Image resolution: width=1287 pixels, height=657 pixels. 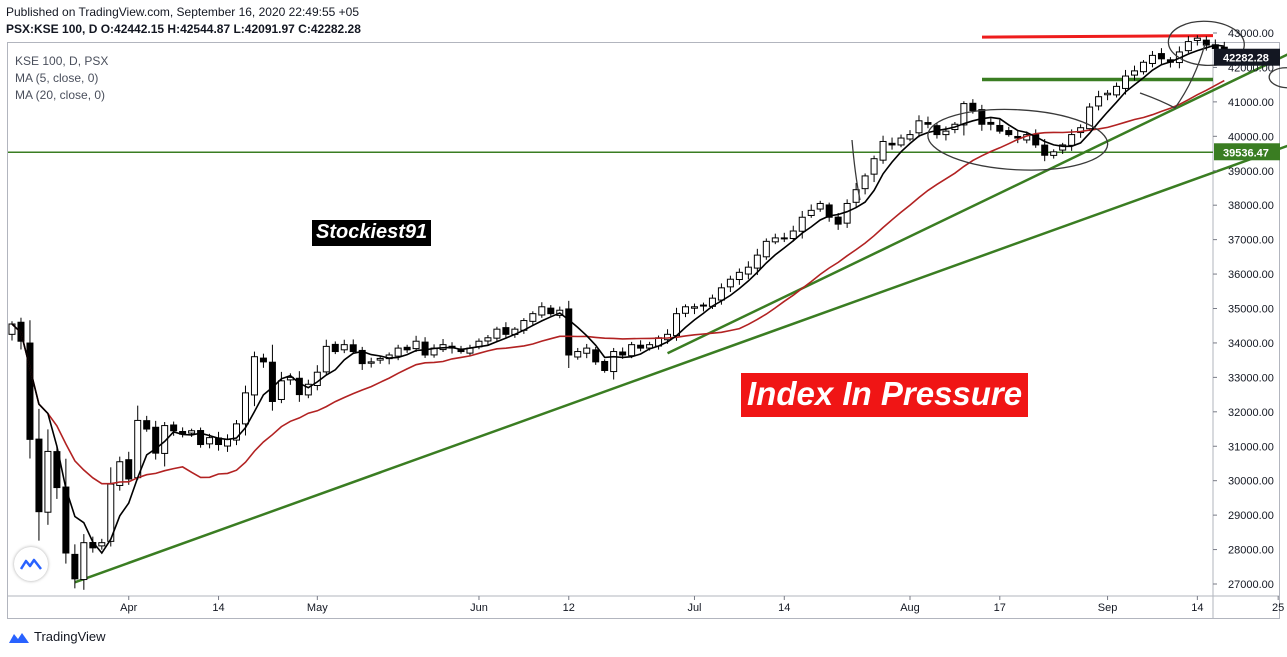 I want to click on consolidation-circle, so click(x=1017, y=139).